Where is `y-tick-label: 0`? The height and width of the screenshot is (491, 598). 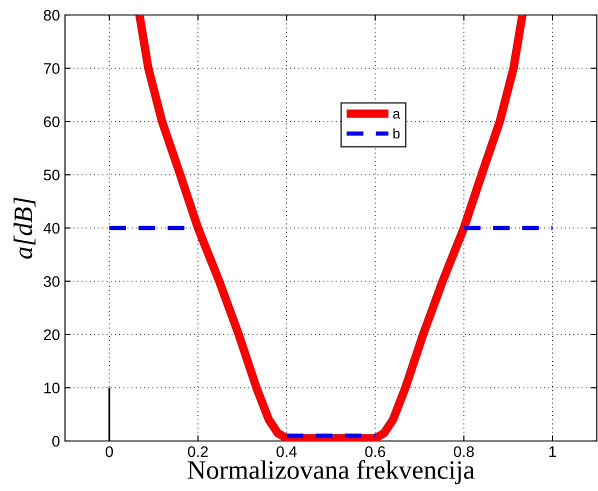 y-tick-label: 0 is located at coordinates (56, 441).